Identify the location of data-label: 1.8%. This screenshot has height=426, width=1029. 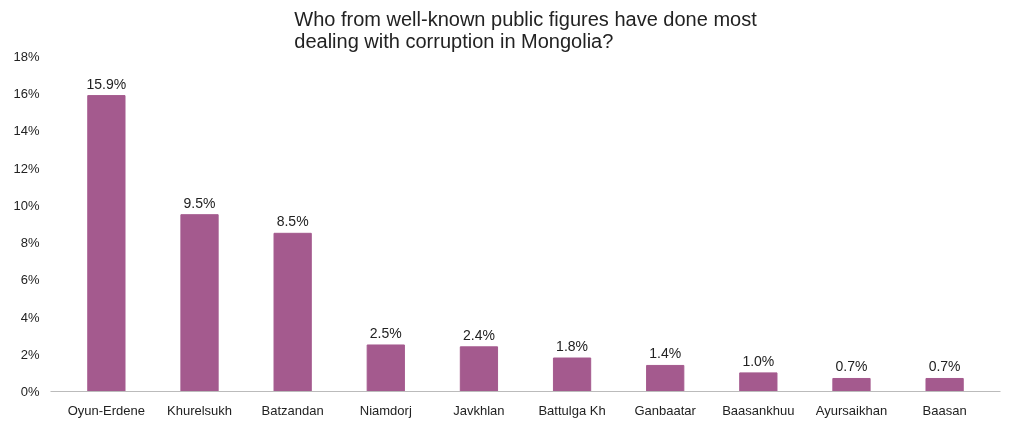
(572, 346).